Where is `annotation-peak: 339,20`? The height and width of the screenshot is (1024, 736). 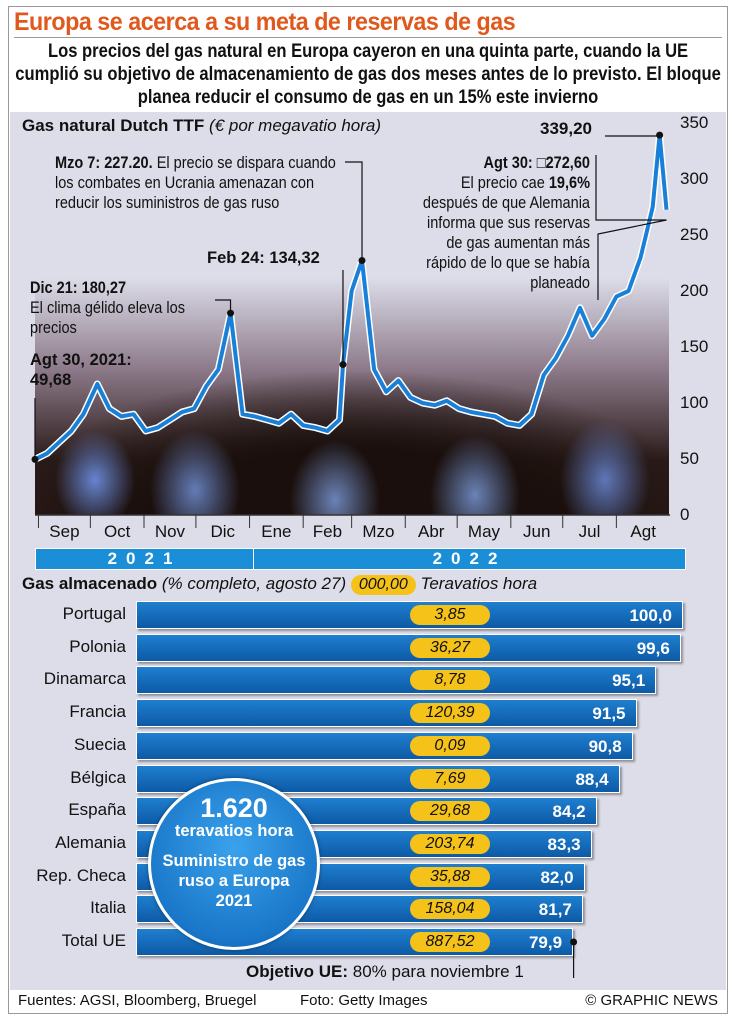
annotation-peak: 339,20 is located at coordinates (566, 128).